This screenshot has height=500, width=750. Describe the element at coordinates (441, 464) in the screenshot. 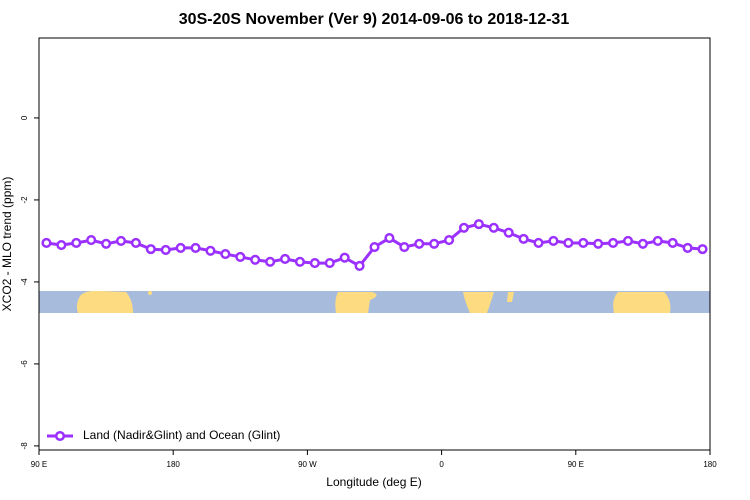

I see `x-tick-label: 0` at that location.